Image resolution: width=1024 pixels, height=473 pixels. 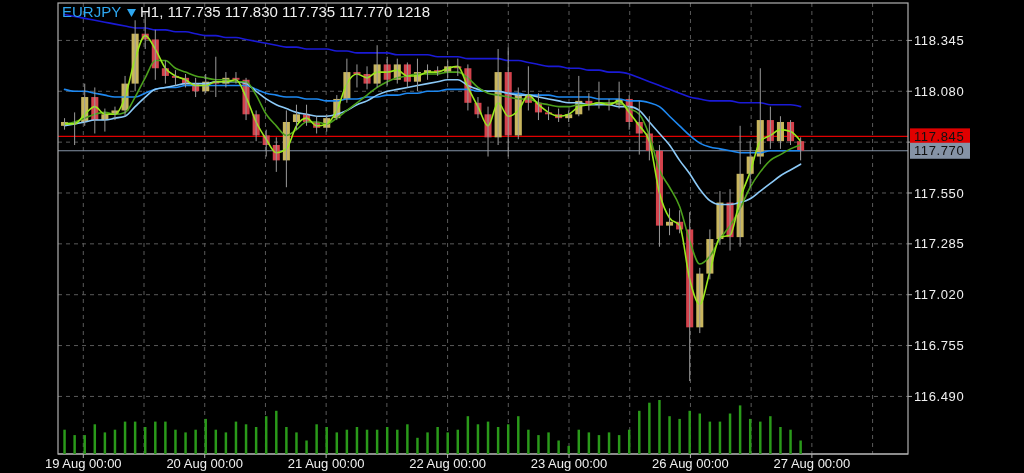 What do you see at coordinates (447, 463) in the screenshot?
I see `x-tick-label: 22 Aug 00:00` at bounding box center [447, 463].